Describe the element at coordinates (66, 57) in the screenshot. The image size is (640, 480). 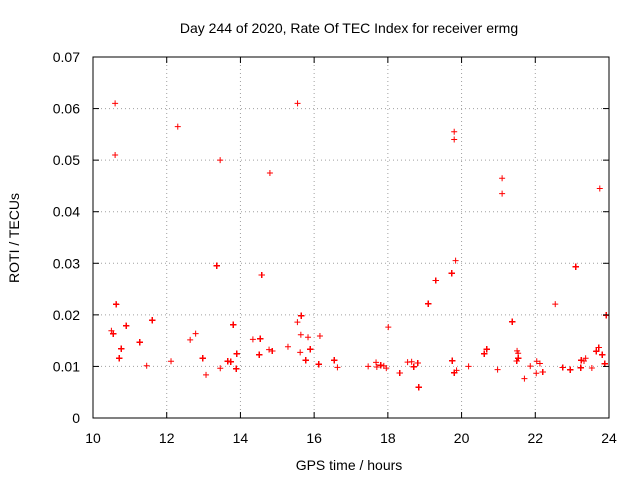
I see `y-tick-label: 0.07` at that location.